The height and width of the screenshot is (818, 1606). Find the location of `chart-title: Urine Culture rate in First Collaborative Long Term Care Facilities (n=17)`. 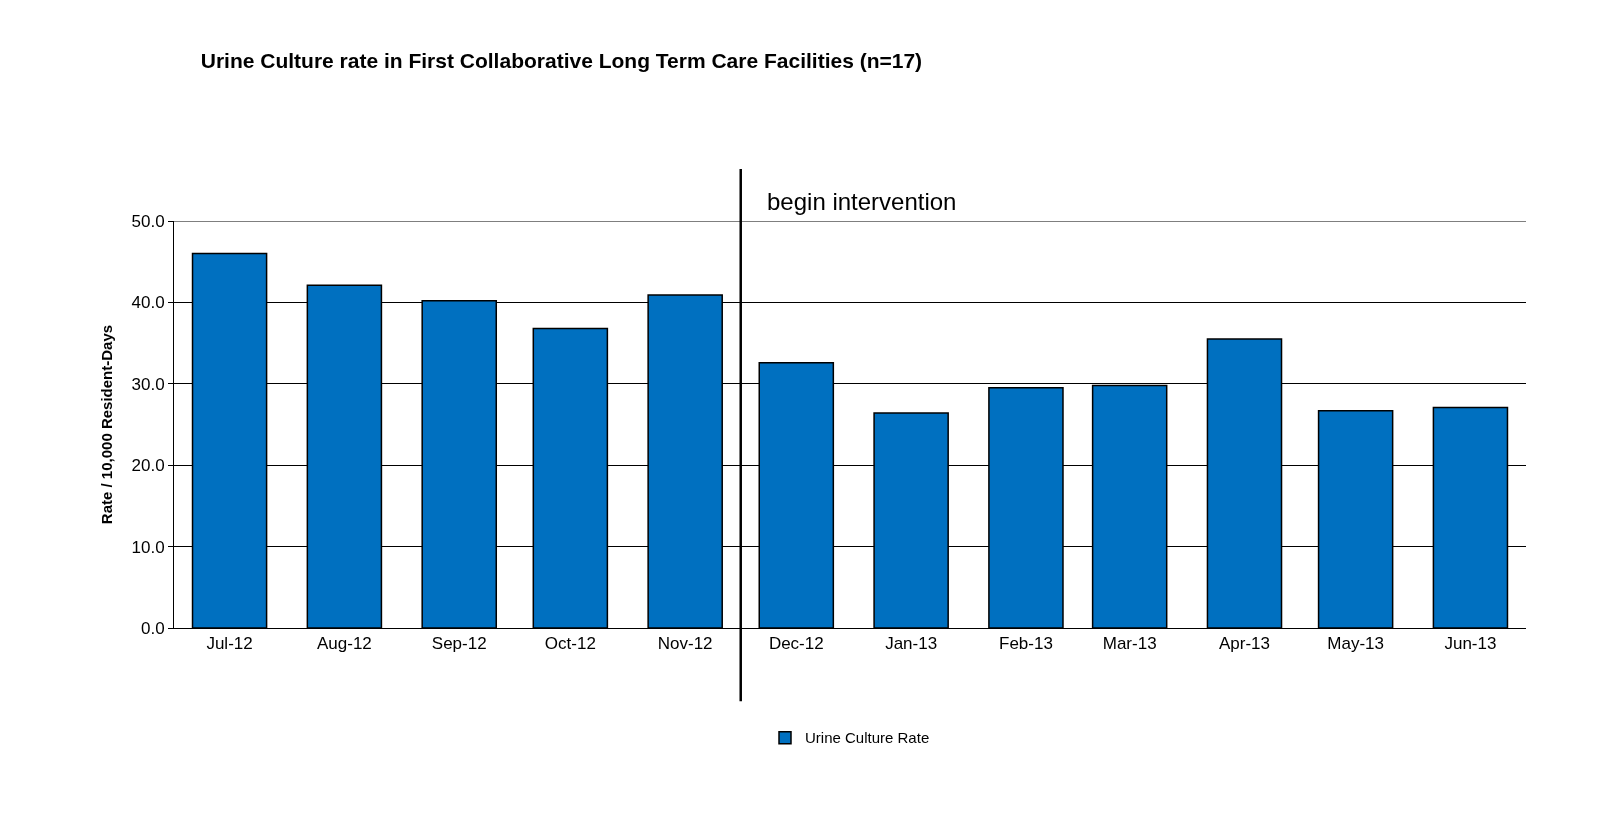

chart-title: Urine Culture rate in First Collaborative Long Term Care Facilities (n=17) is located at coordinates (561, 60).